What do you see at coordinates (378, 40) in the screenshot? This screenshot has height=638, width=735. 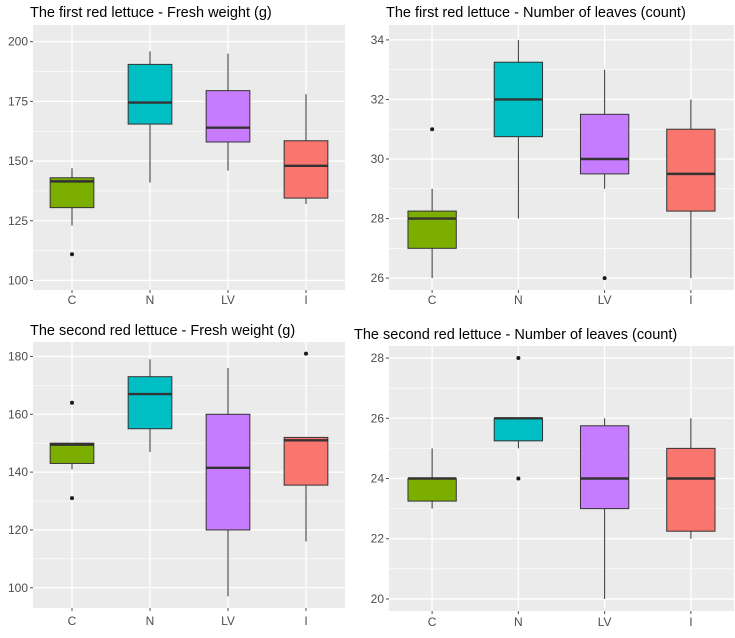 I see `y-tick-label: 34` at bounding box center [378, 40].